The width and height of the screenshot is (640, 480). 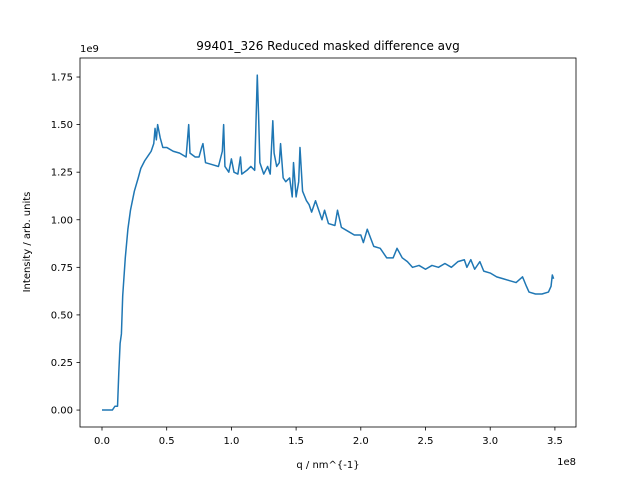 I want to click on x-offset-label: 1e8, so click(x=566, y=462).